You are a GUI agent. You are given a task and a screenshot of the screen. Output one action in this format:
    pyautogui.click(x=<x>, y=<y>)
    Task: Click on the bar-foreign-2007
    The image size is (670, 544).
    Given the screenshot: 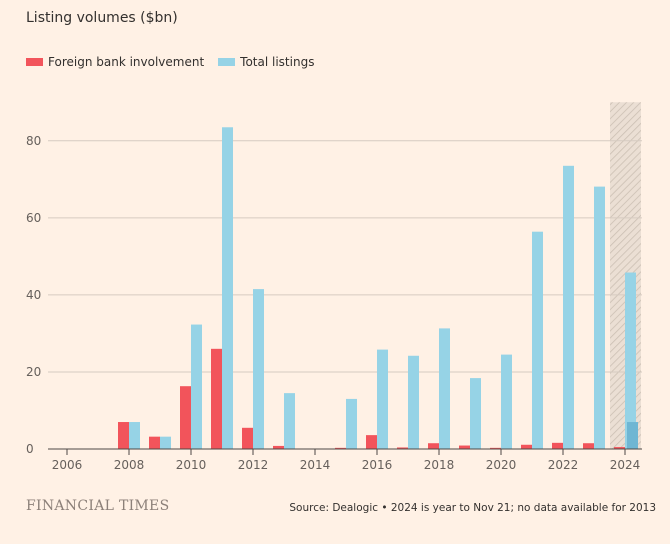 What is the action you would take?
    pyautogui.click(x=123, y=435)
    